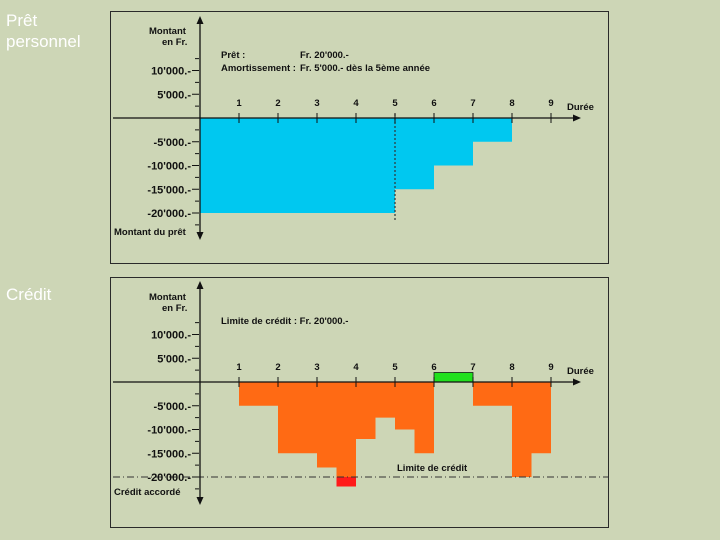 The image size is (720, 540). What do you see at coordinates (150, 232) in the screenshot?
I see `y-bottom-label: Montant du prêt` at bounding box center [150, 232].